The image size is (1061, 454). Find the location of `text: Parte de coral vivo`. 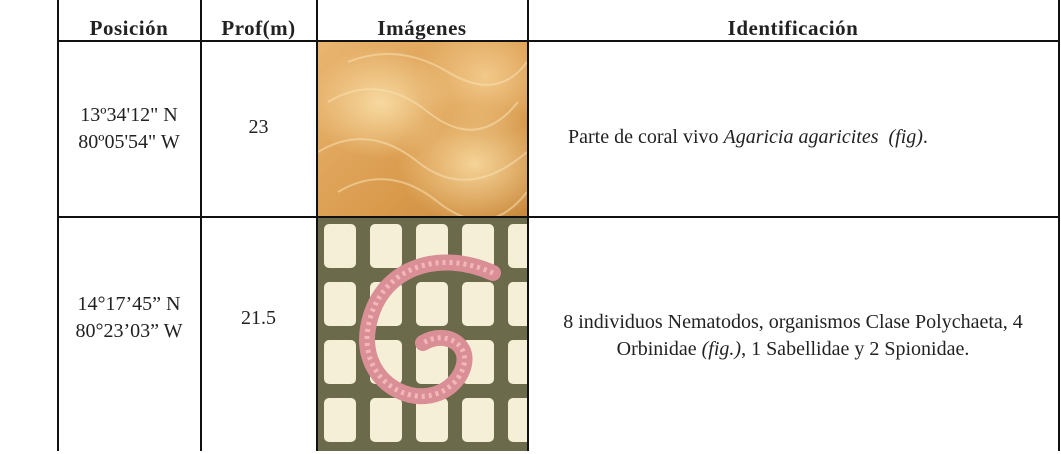

text: Parte de coral vivo is located at coordinates (646, 136).